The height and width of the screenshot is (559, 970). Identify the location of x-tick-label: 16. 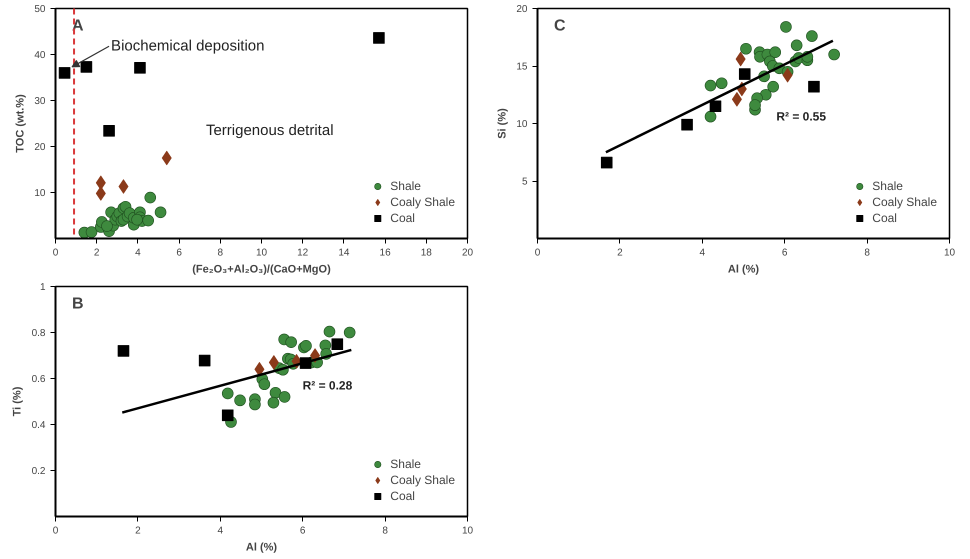
(386, 253).